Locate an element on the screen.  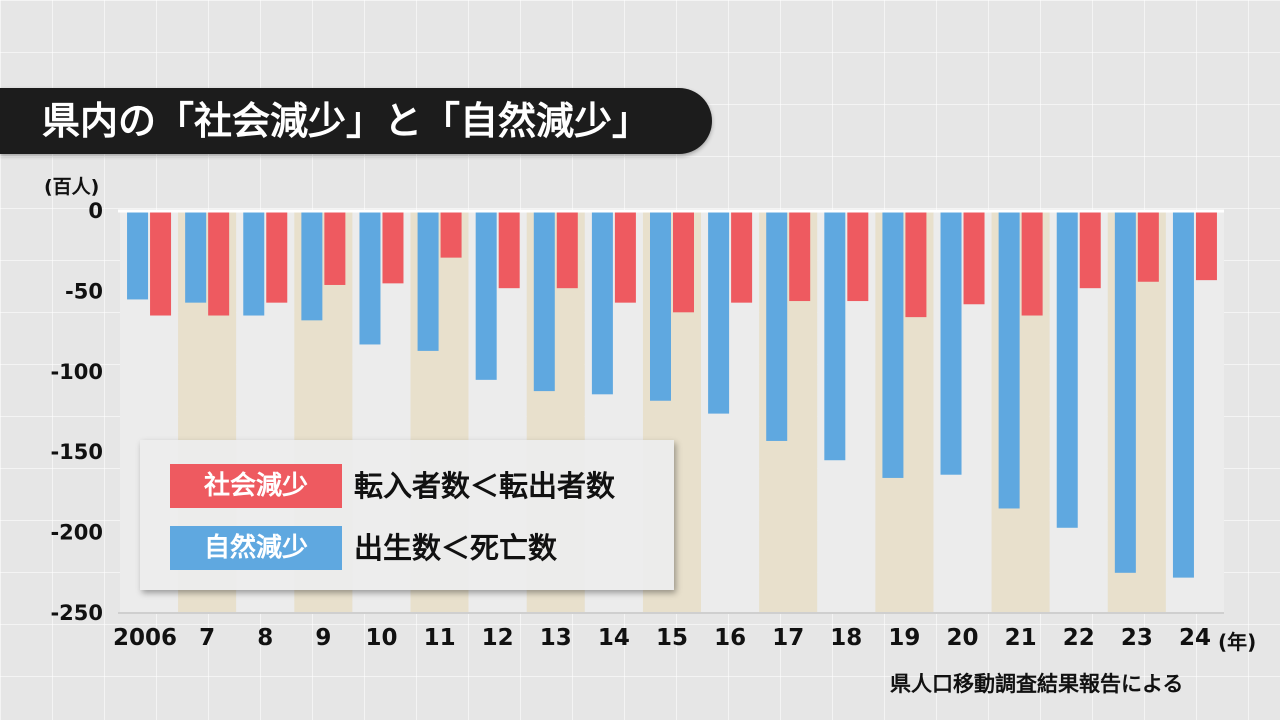
x-tick-label: 11 is located at coordinates (440, 638).